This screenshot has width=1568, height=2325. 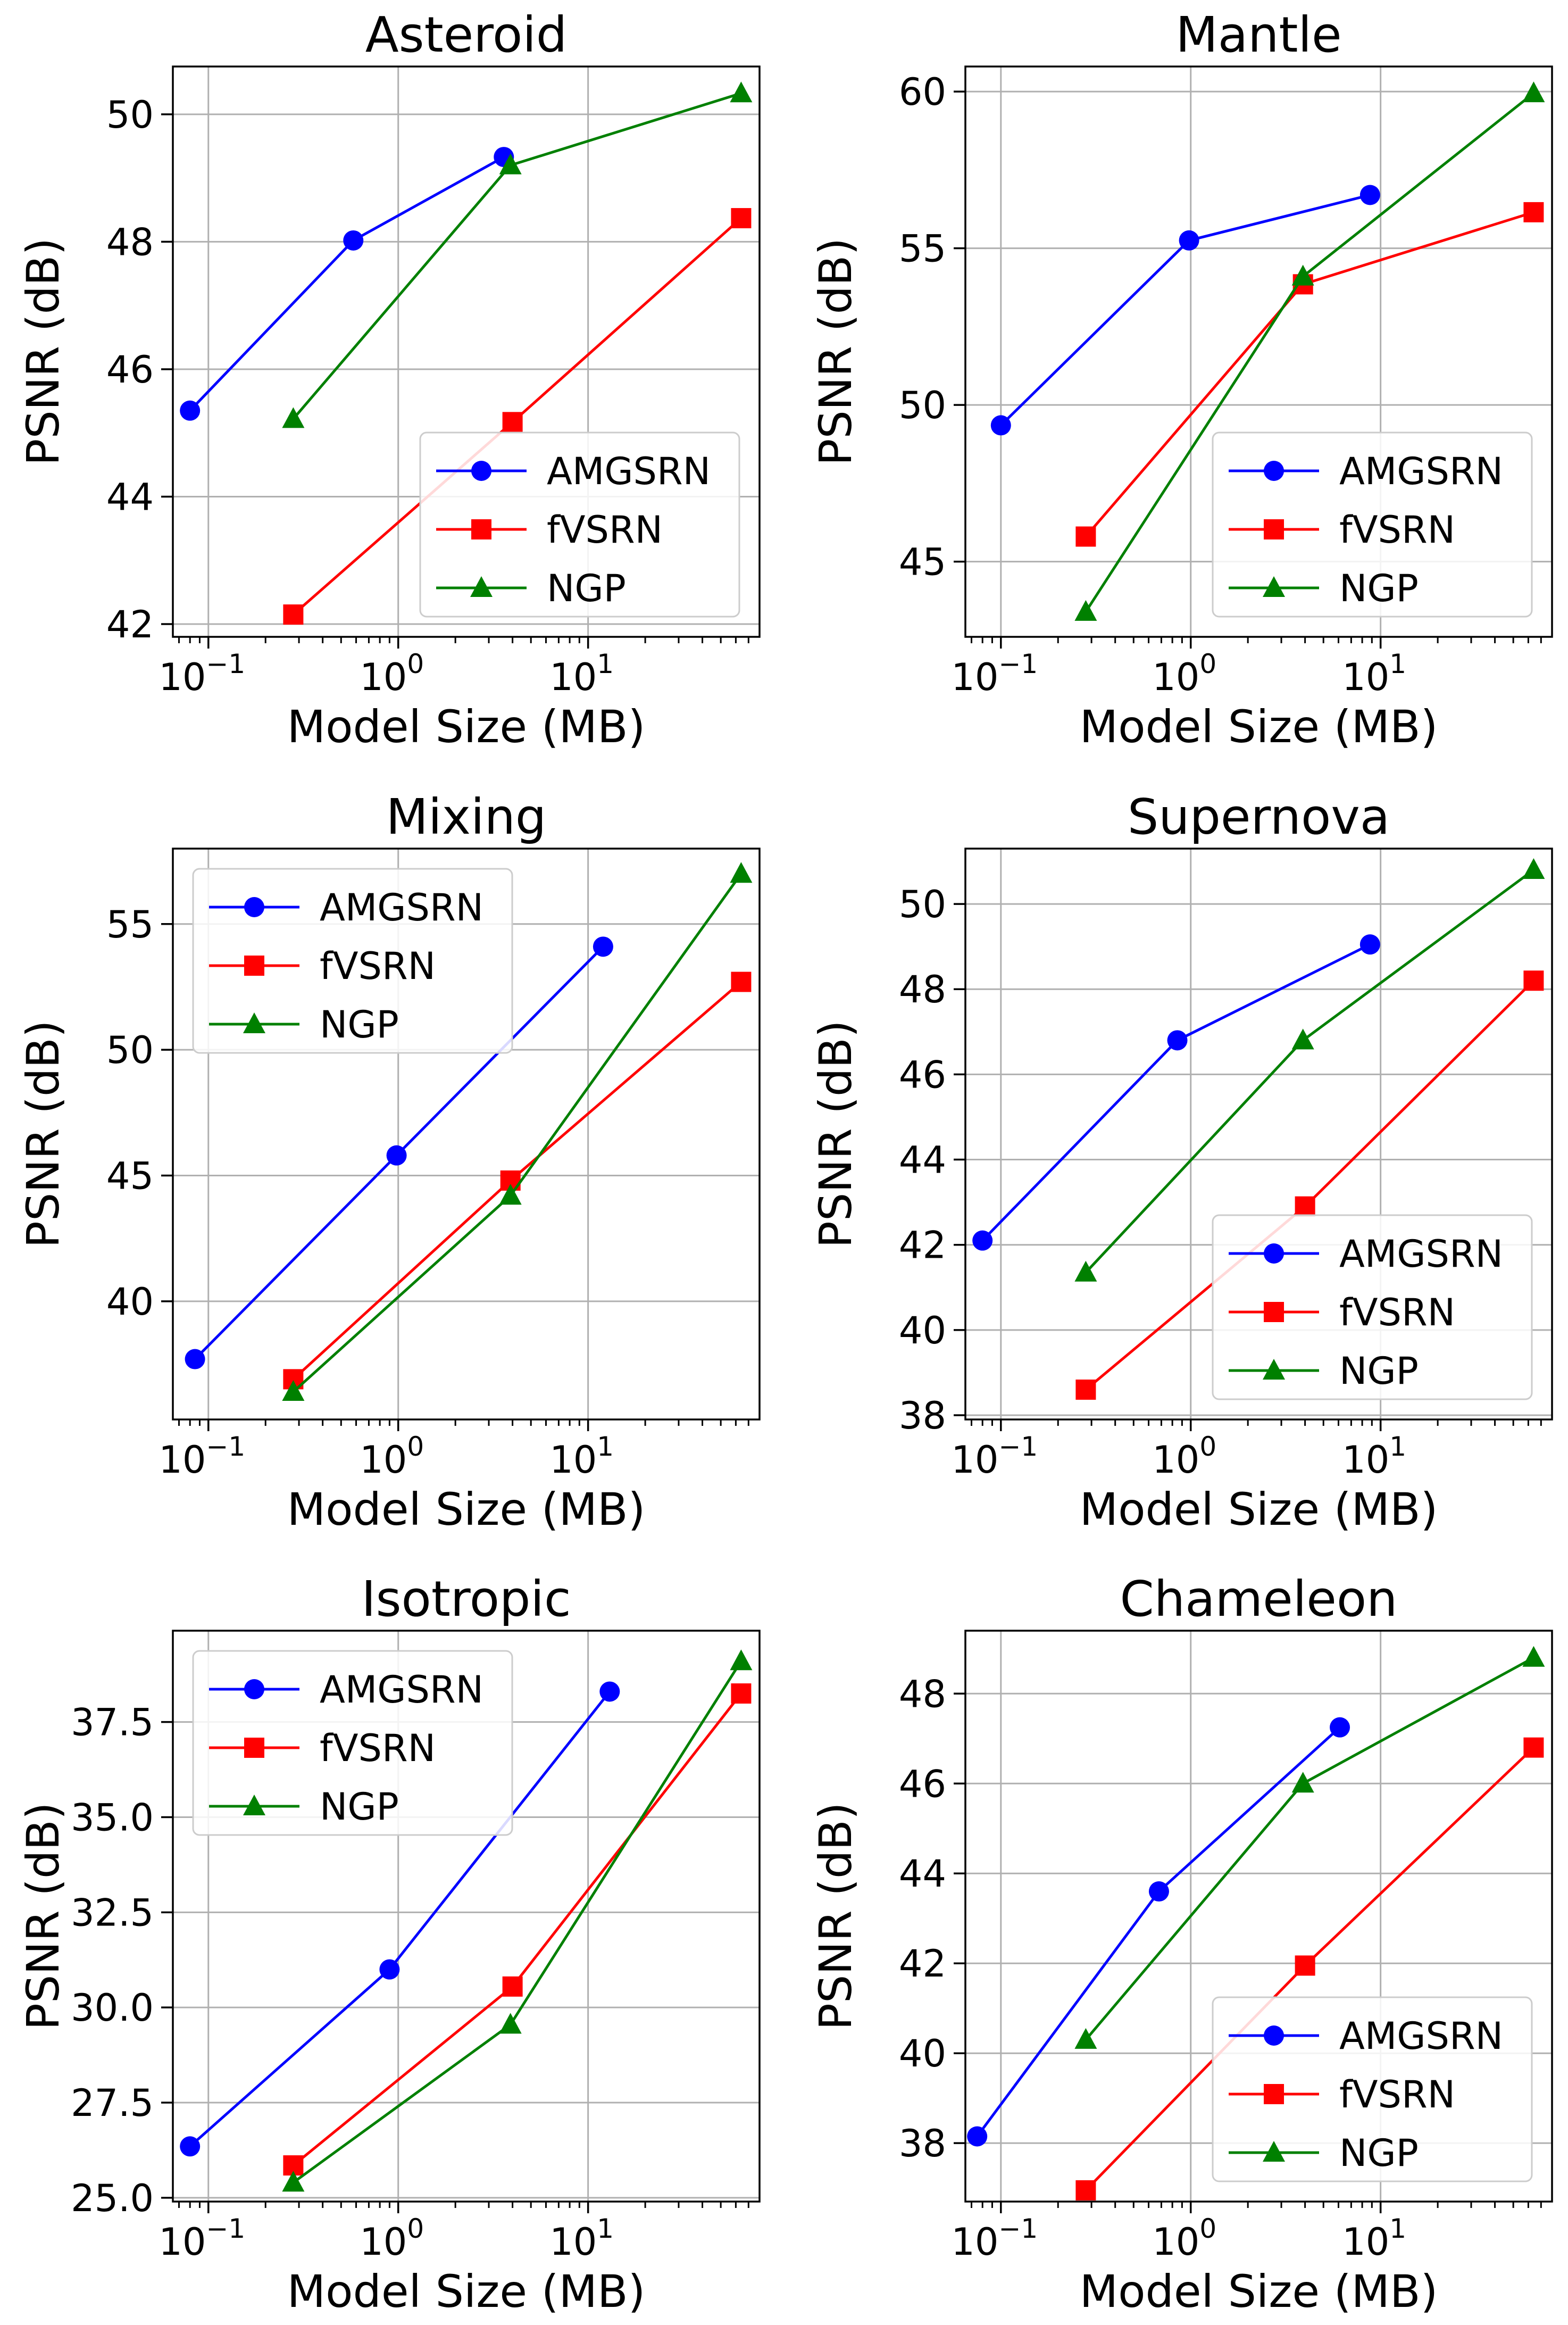 What do you see at coordinates (1258, 34) in the screenshot?
I see `chart-title: Mantle` at bounding box center [1258, 34].